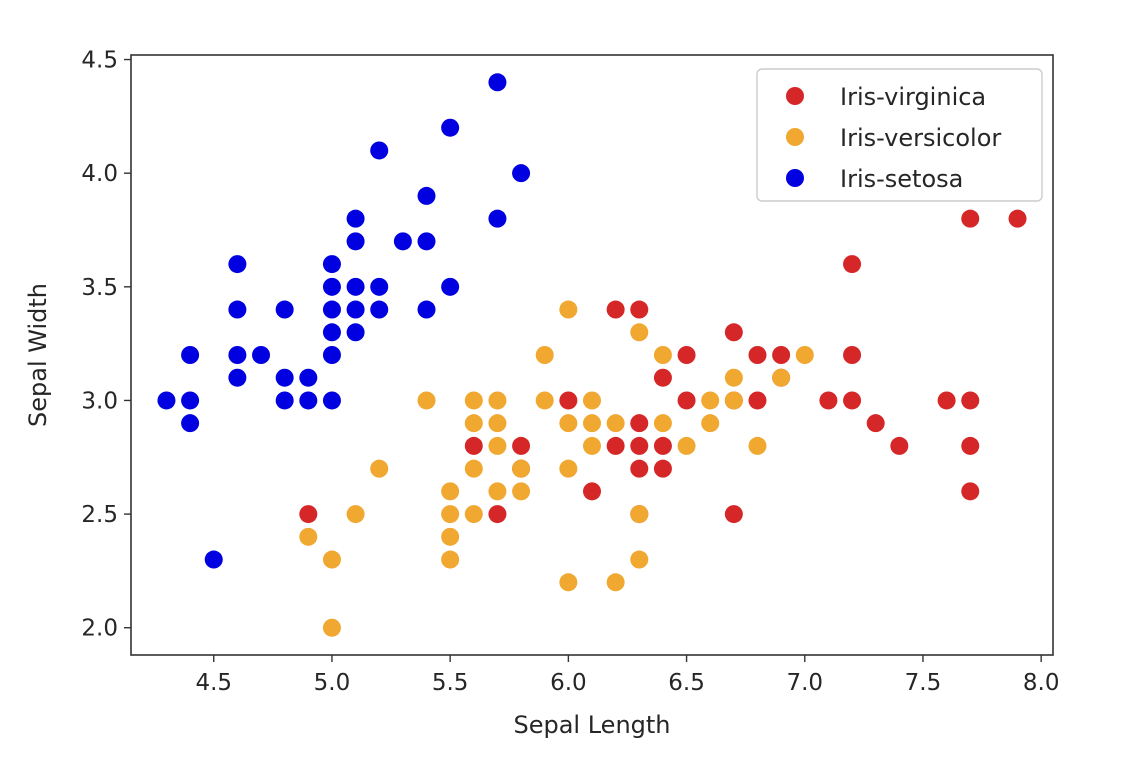  I want to click on y-tick-label: 3.0, so click(99, 401).